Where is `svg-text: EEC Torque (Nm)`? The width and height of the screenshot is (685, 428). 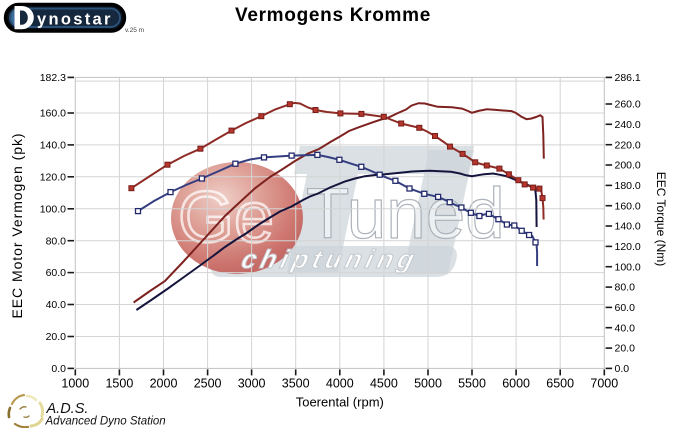 svg-text: EEC Torque (Nm) is located at coordinates (661, 219).